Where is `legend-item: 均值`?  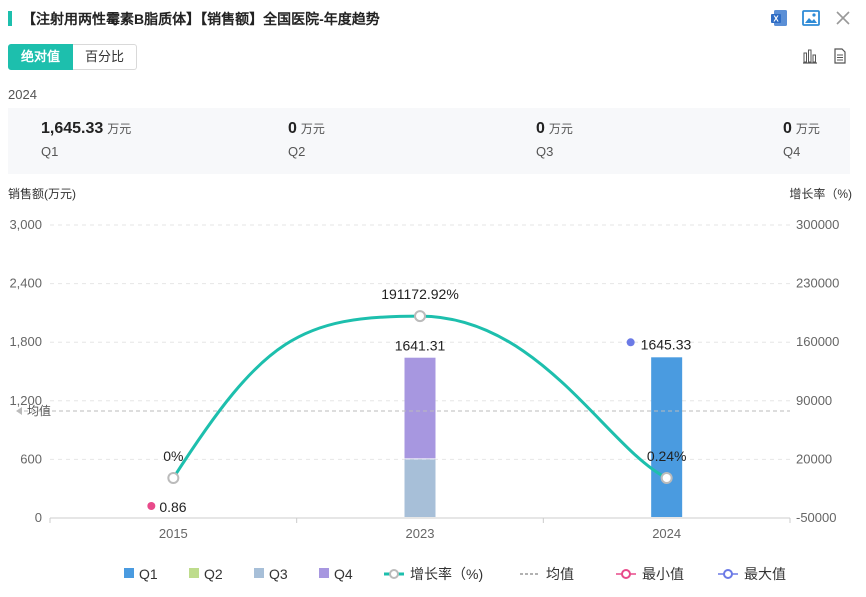 legend-item: 均值 is located at coordinates (547, 574).